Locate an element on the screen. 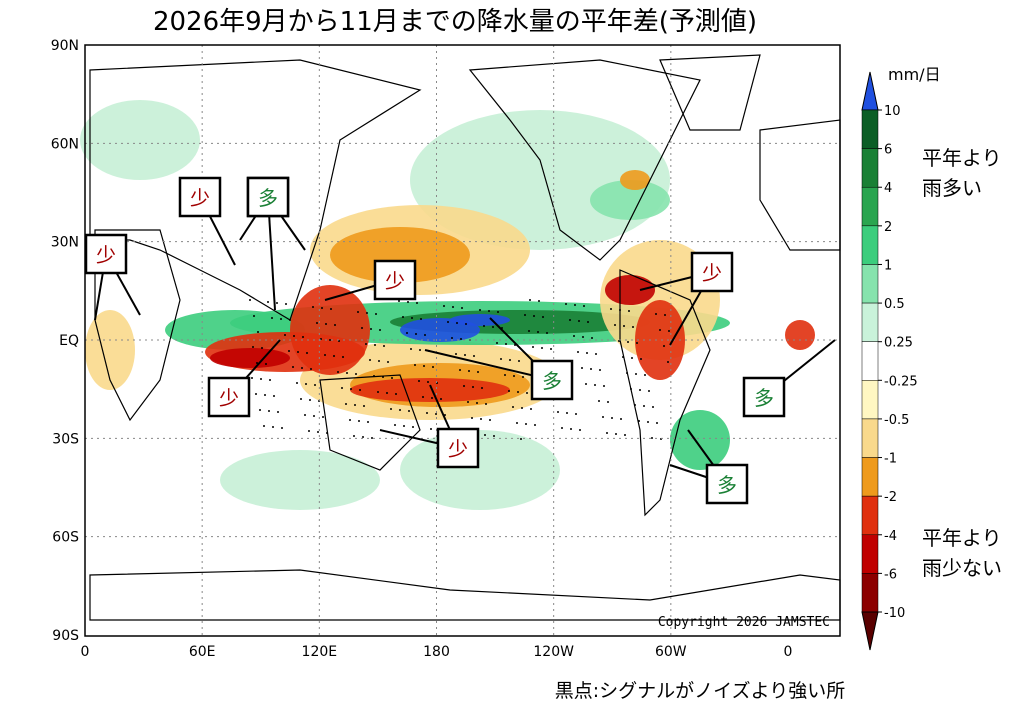 This screenshot has width=1024, height=725. lat-label: 60S is located at coordinates (65, 538).